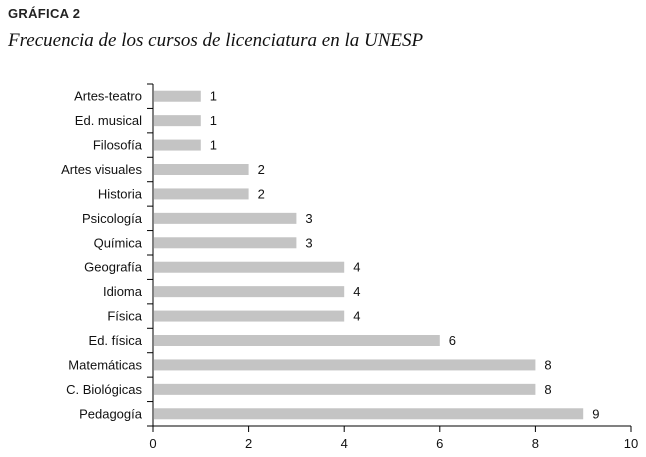 This screenshot has width=646, height=457. What do you see at coordinates (344, 443) in the screenshot?
I see `x-tick-label: 4` at bounding box center [344, 443].